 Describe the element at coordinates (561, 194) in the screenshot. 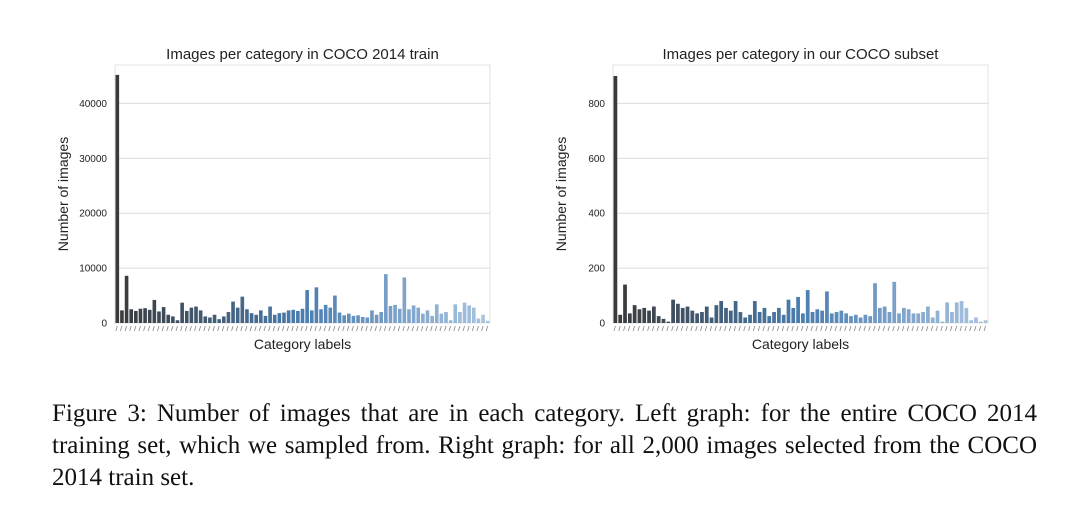

I see `right-y-axis-label: Number of images` at that location.